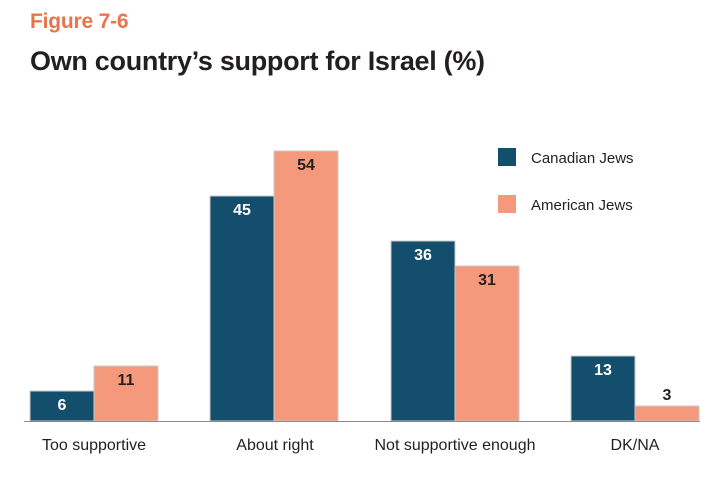 This screenshot has height=480, width=718. What do you see at coordinates (566, 181) in the screenshot?
I see `legend: Canadian Jews American Jews` at bounding box center [566, 181].